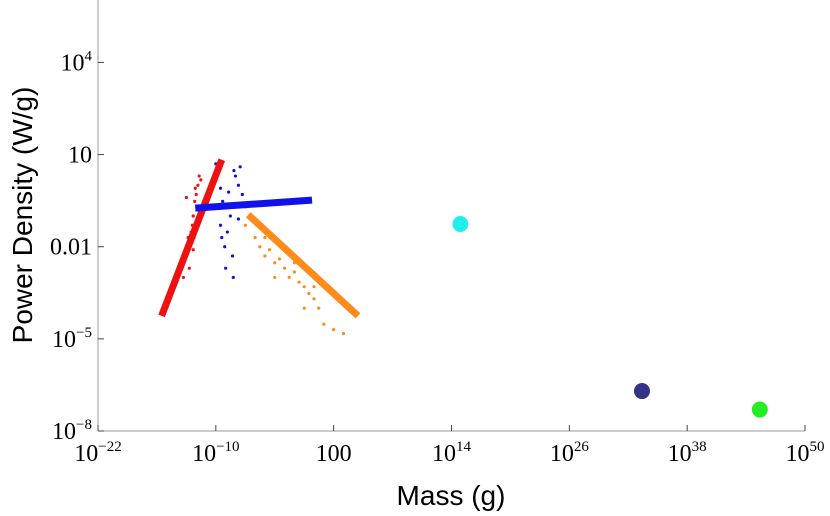 This screenshot has width=830, height=516. What do you see at coordinates (22, 215) in the screenshot?
I see `y-axis-label: Power Density (W/g)` at bounding box center [22, 215].